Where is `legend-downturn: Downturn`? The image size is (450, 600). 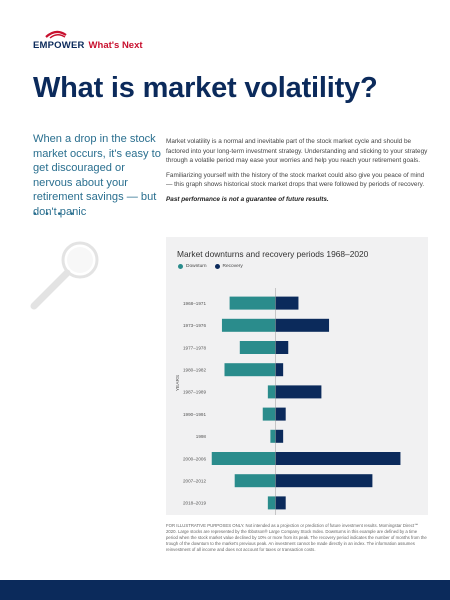 legend-downturn: Downturn is located at coordinates (192, 266).